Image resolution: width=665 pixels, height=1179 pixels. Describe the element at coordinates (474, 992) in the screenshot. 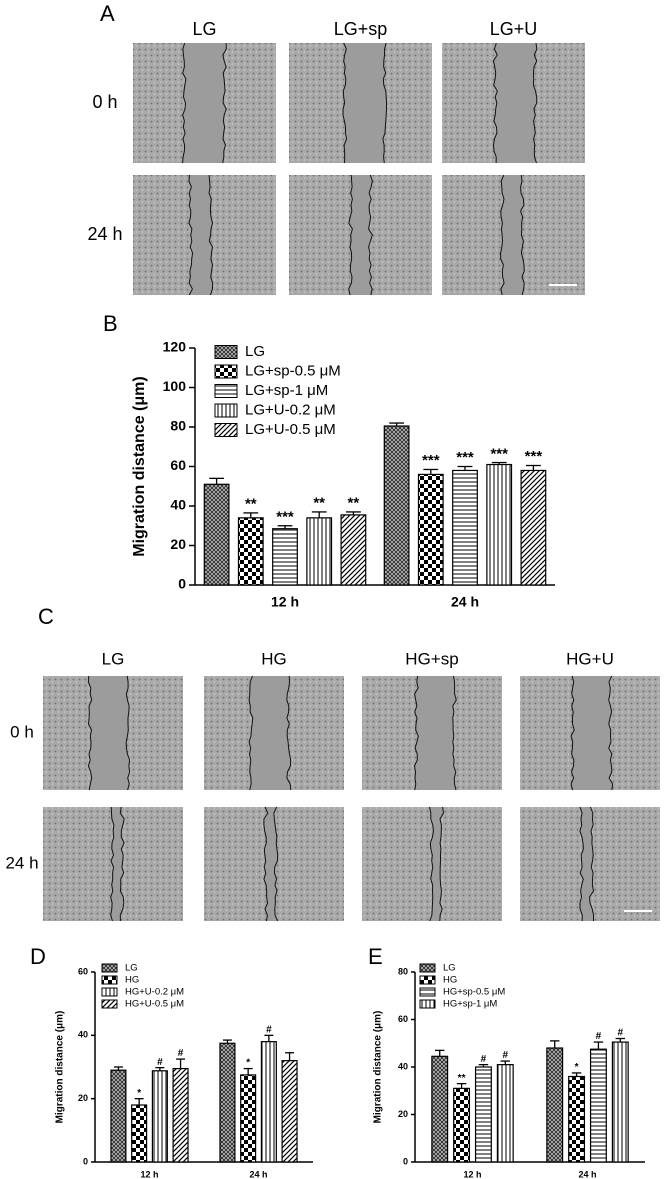

I see `legend-label: HG+sp-0.5 μM` at that location.